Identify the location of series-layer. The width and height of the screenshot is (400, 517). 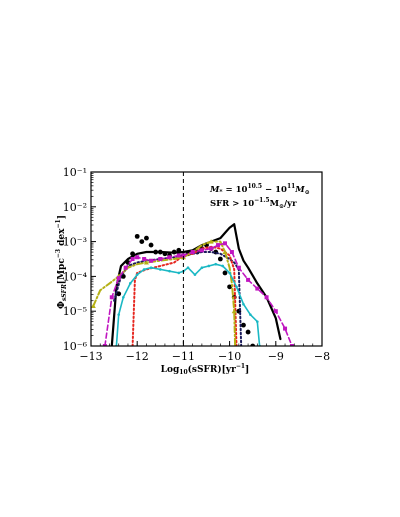
(192, 284).